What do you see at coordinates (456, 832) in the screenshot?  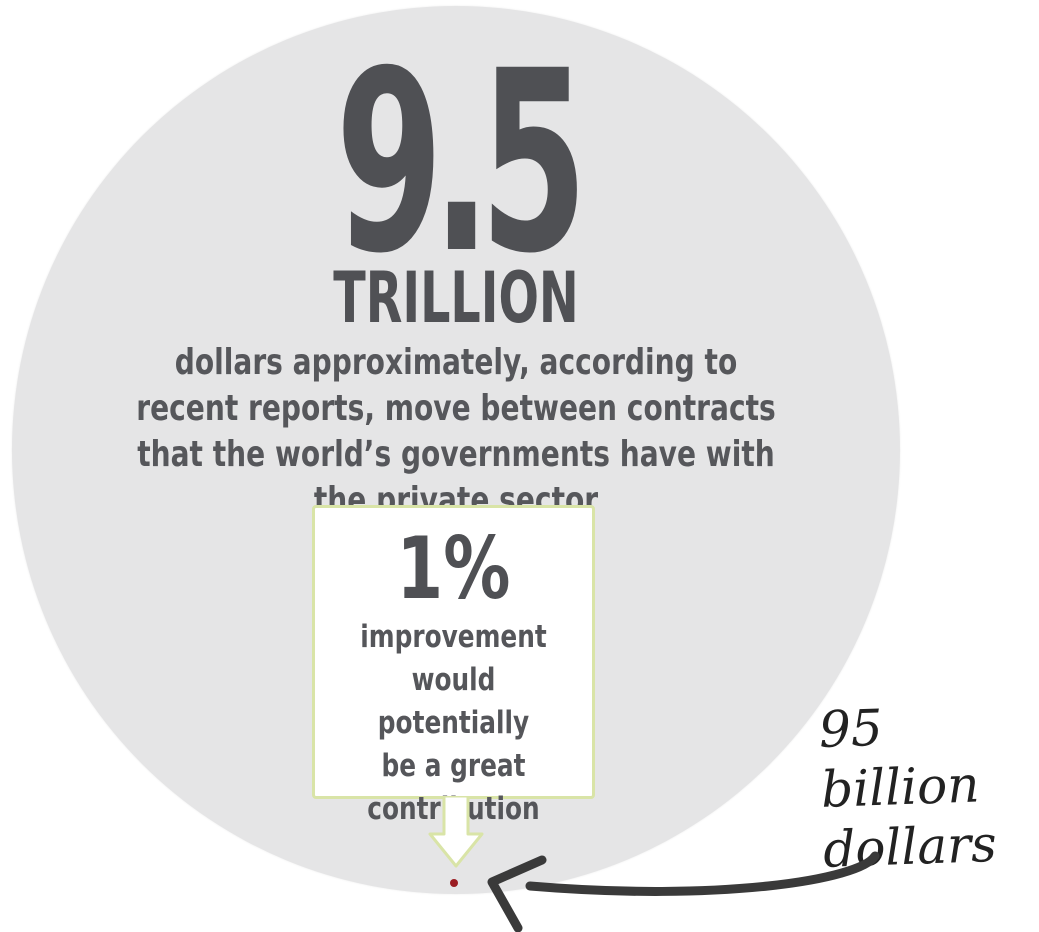 I see `down-arrow-icon` at bounding box center [456, 832].